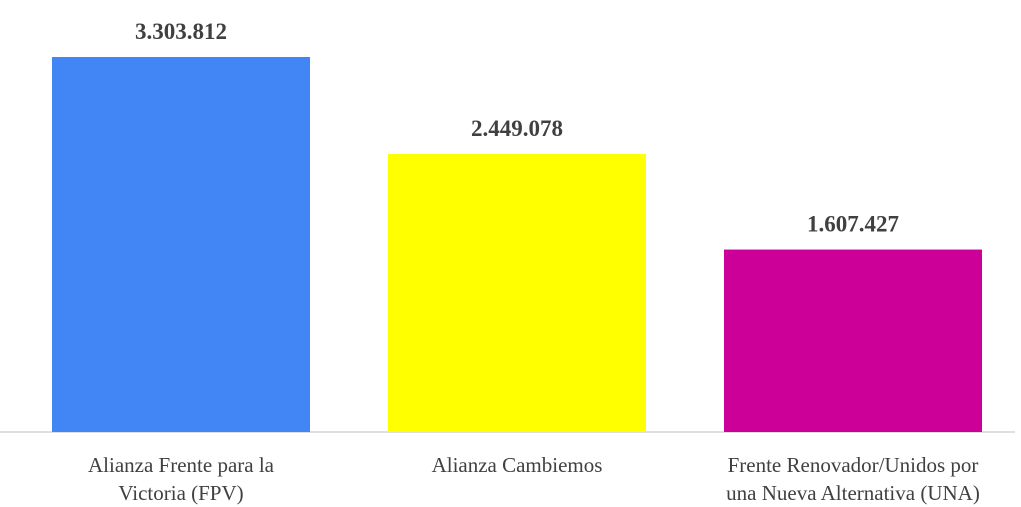 The height and width of the screenshot is (507, 1021). I want to click on x-tick-label: Alianza Frente para la Victoria (FPV), so click(181, 479).